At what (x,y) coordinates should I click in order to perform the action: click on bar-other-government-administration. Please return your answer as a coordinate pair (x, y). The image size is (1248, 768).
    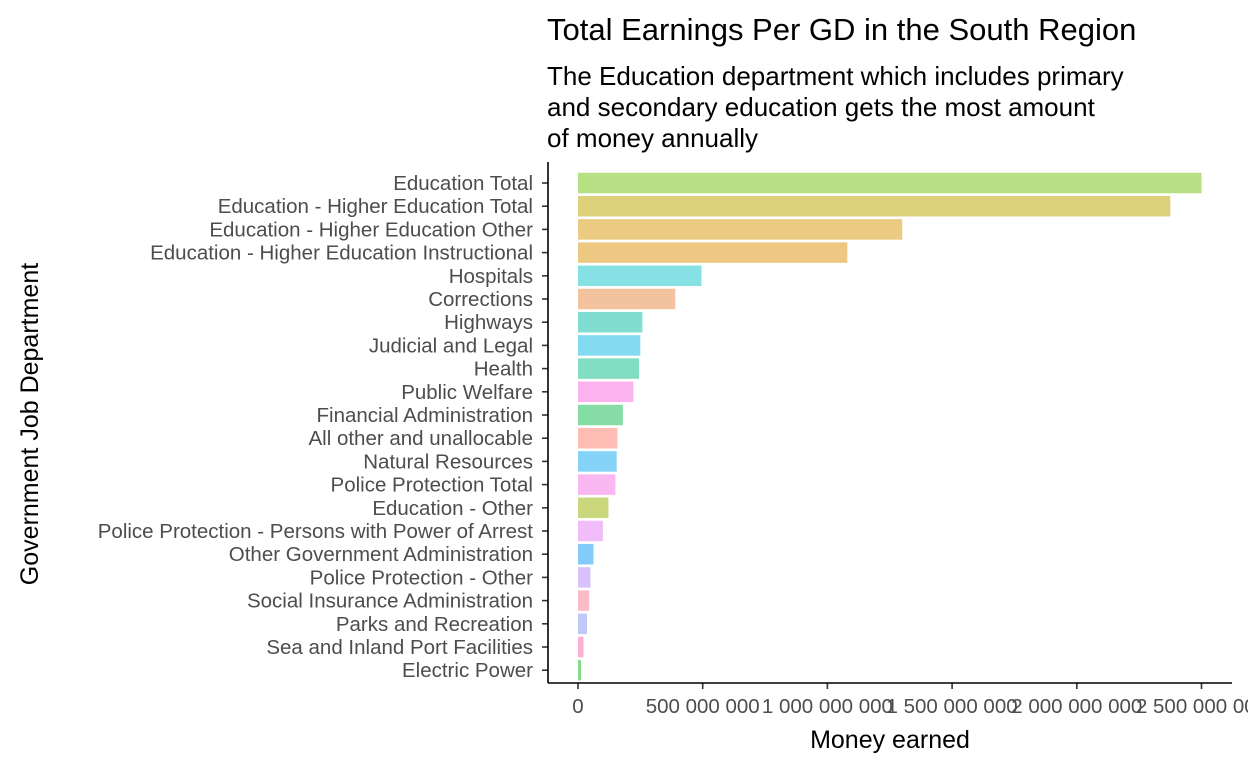
    Looking at the image, I should click on (586, 554).